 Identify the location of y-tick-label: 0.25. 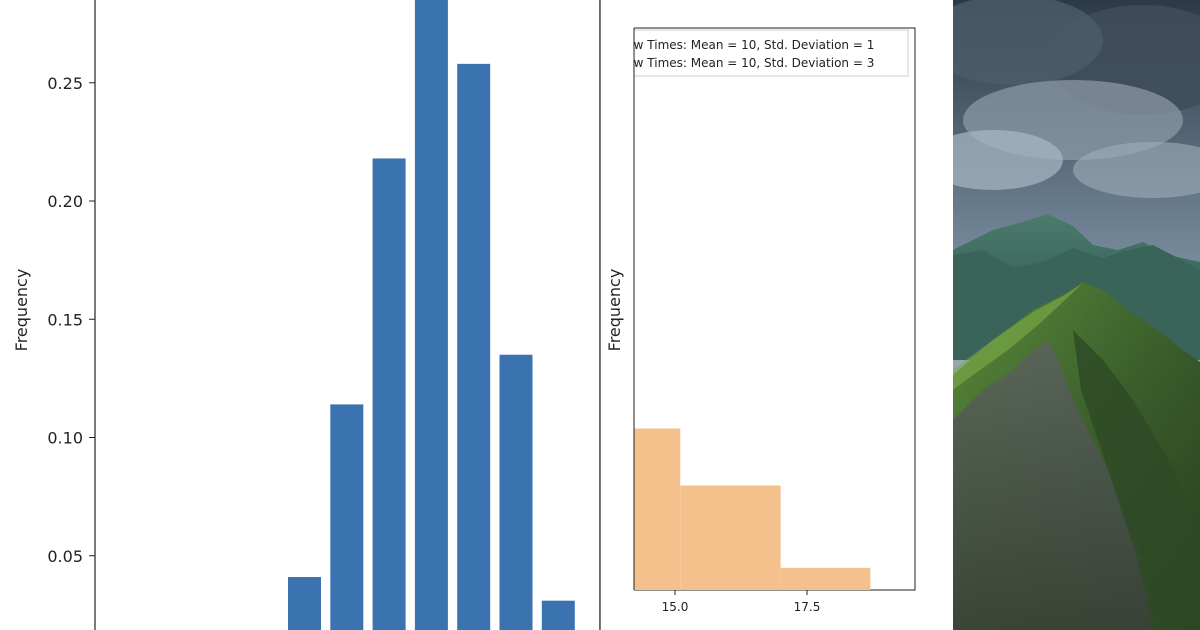
(65, 83).